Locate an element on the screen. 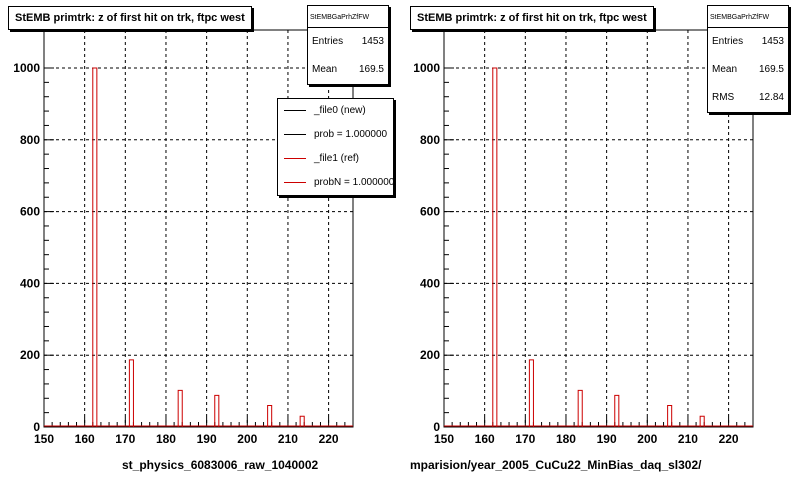 The width and height of the screenshot is (800, 480). legend-entry-prob: prob = 1.000000 is located at coordinates (335, 135).